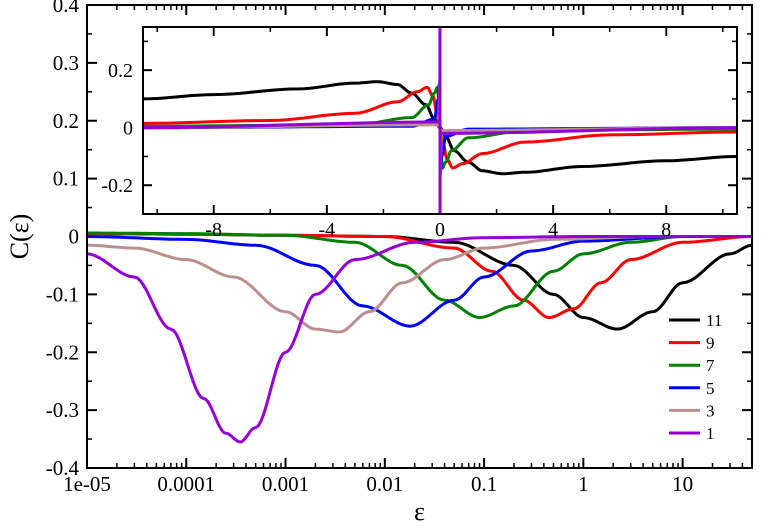 The height and width of the screenshot is (526, 763). Describe the element at coordinates (285, 484) in the screenshot. I see `x-tick-label: 0.001` at that location.